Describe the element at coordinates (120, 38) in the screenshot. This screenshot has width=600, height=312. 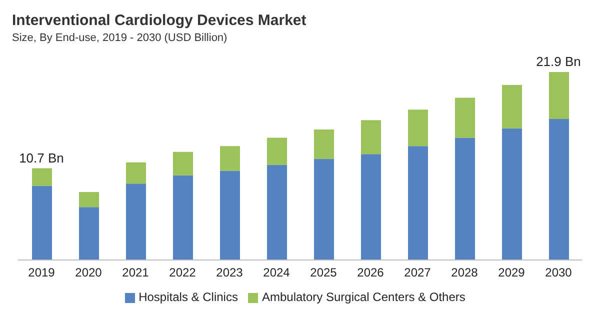
I see `chart-subtitle: Size, By End-use, 2019 - 2030 (USD Billion)` at that location.